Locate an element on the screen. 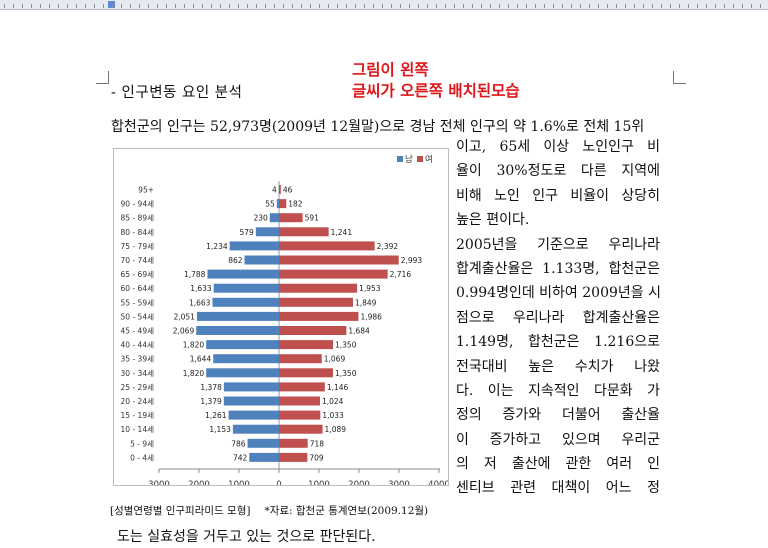 The image size is (768, 548). caption-title: [성별연령별 인구피라미드 모형] is located at coordinates (180, 511).